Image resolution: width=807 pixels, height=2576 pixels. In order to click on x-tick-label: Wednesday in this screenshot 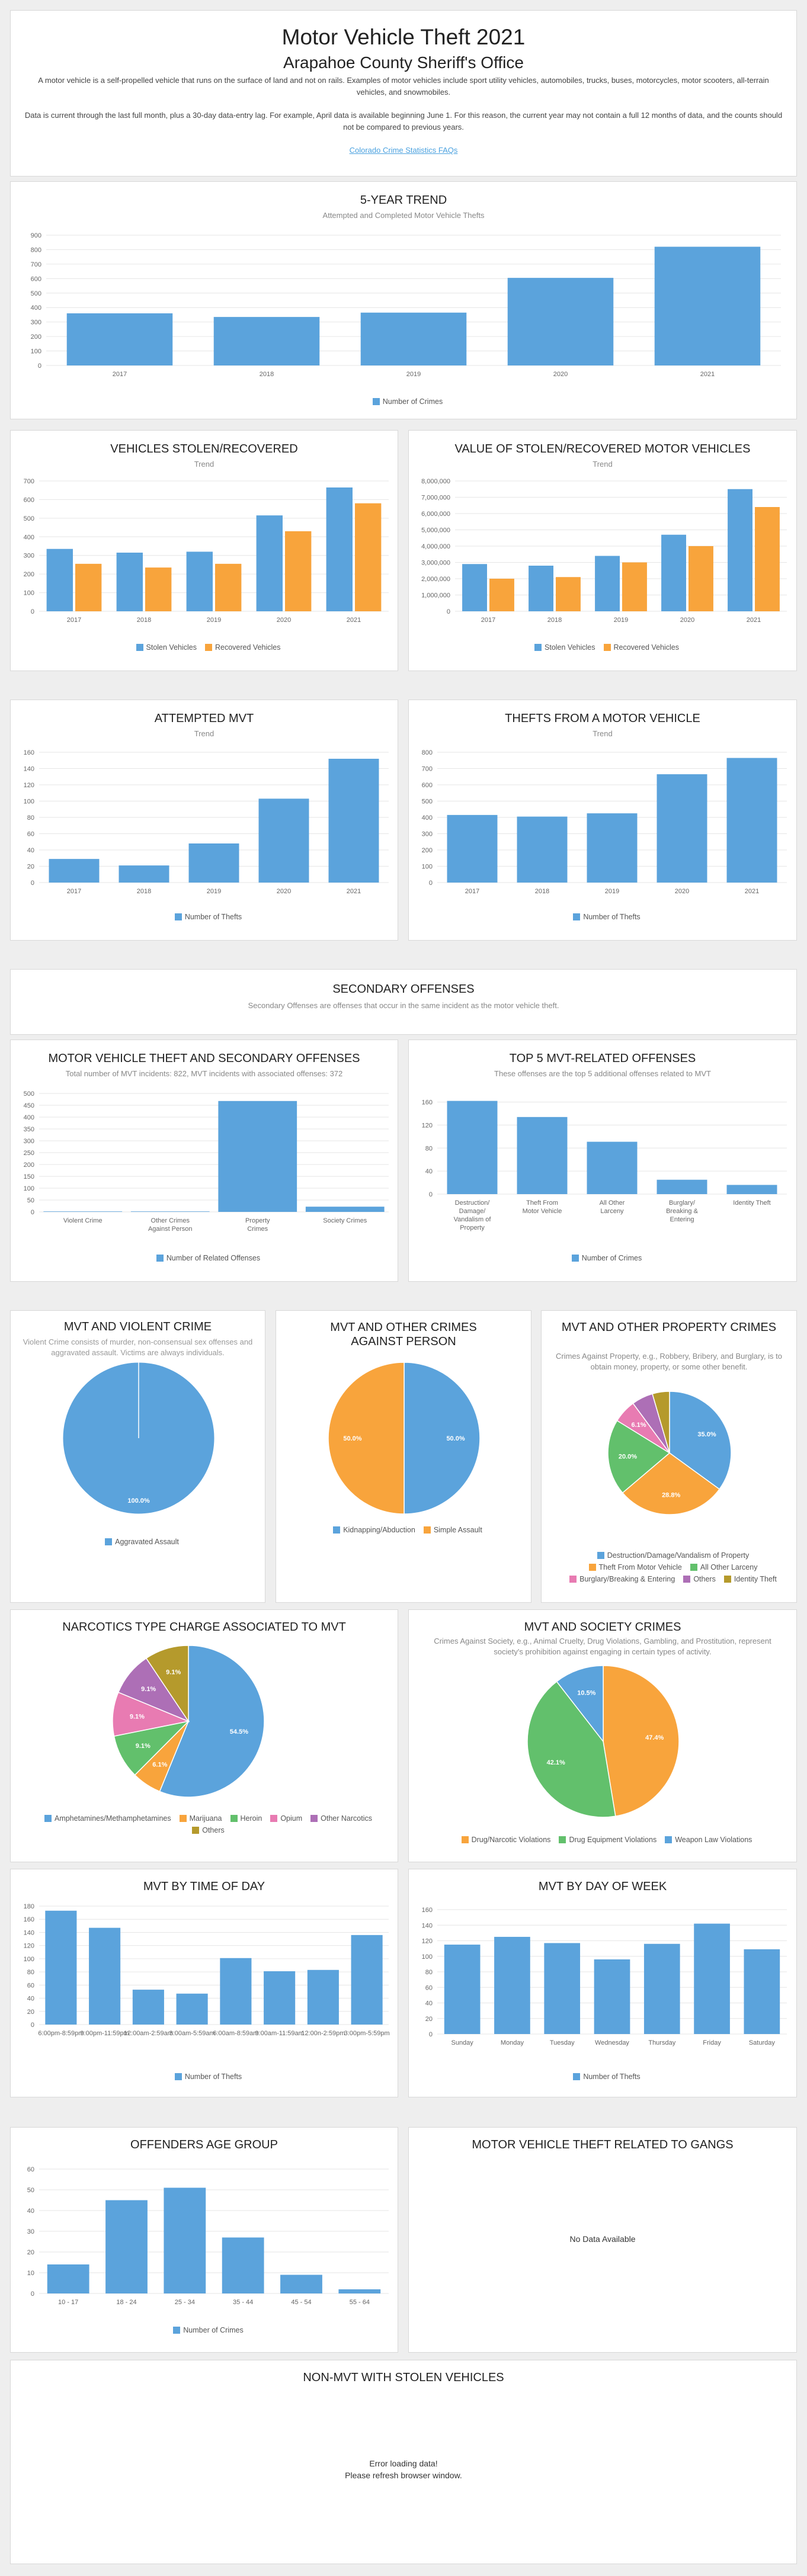, I will do `click(612, 2042)`.